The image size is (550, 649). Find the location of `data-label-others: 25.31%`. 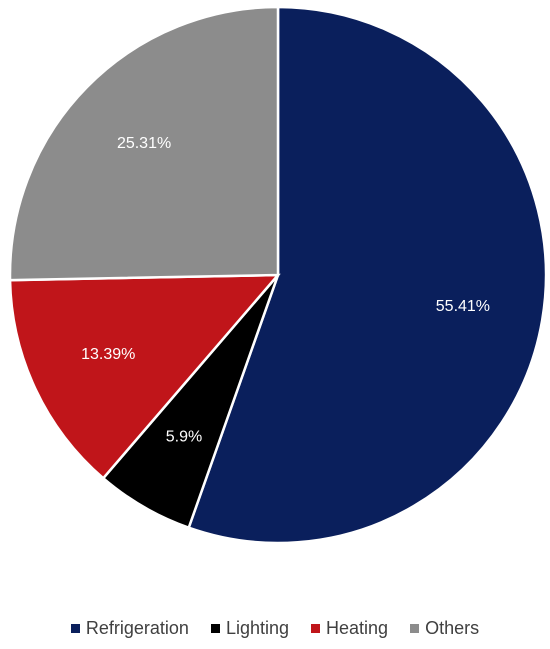

data-label-others: 25.31% is located at coordinates (144, 143).